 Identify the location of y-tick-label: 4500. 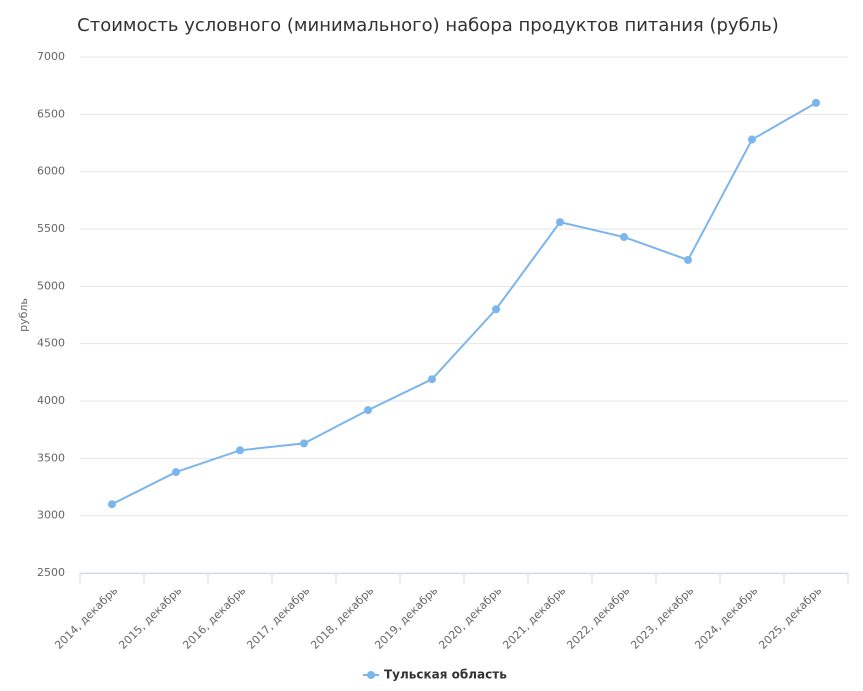
(51, 343).